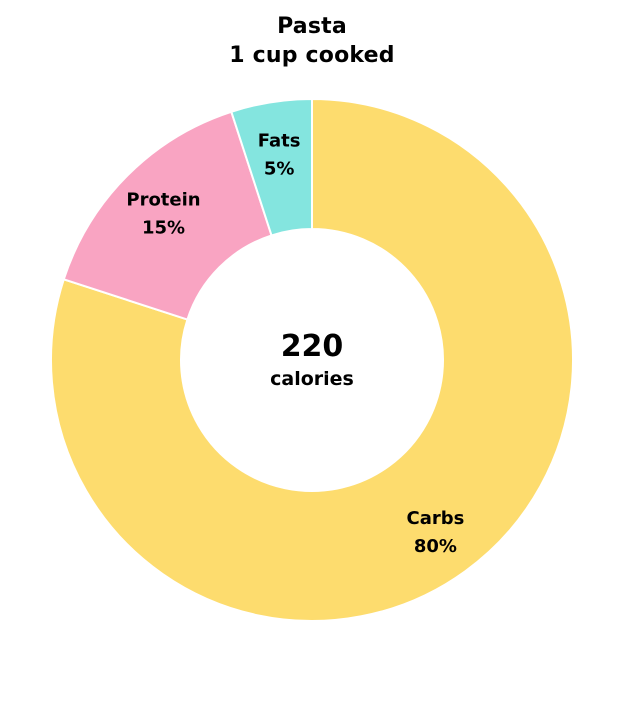 The width and height of the screenshot is (624, 720). What do you see at coordinates (435, 546) in the screenshot?
I see `slice-percent-carbs: 80%` at bounding box center [435, 546].